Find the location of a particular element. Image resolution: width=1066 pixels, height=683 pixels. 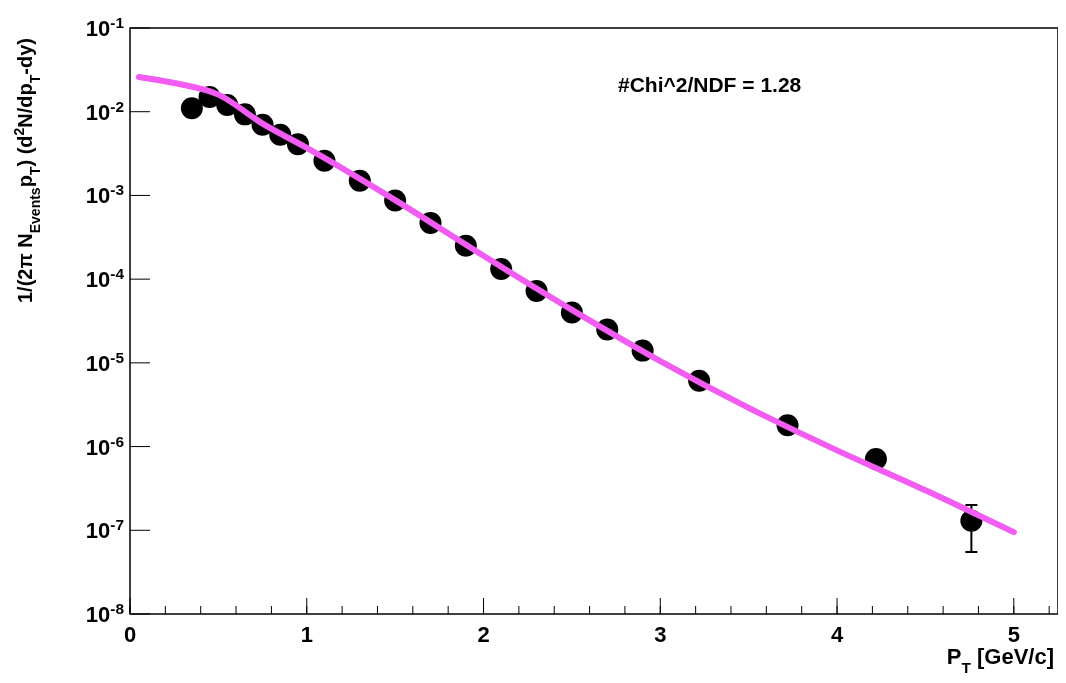

y-tick-label: 10$^{-2}$ is located at coordinates (104, 111).